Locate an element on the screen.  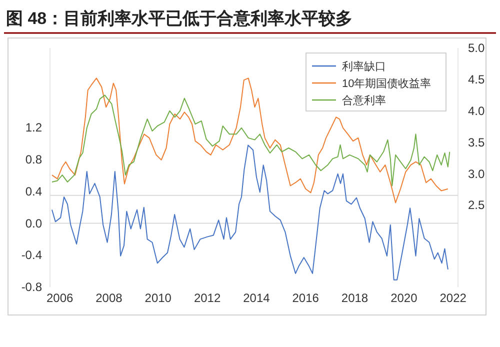
legend-label: 利率缺口 is located at coordinates (364, 66).